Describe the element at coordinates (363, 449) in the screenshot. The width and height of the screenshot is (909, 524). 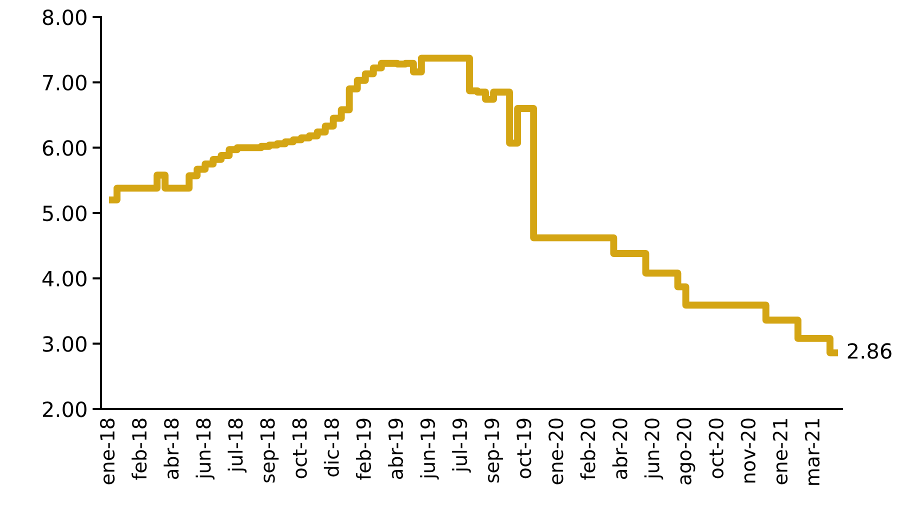
I see `x-tick-label: feb-19` at that location.